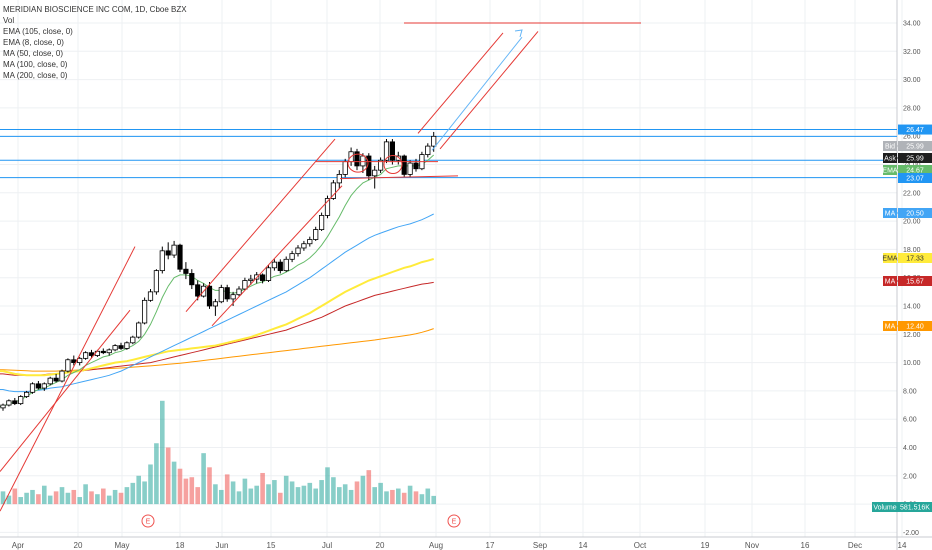 The height and width of the screenshot is (550, 932). What do you see at coordinates (35, 75) in the screenshot?
I see `legend-ma200: MA (200, close, 0)` at bounding box center [35, 75].